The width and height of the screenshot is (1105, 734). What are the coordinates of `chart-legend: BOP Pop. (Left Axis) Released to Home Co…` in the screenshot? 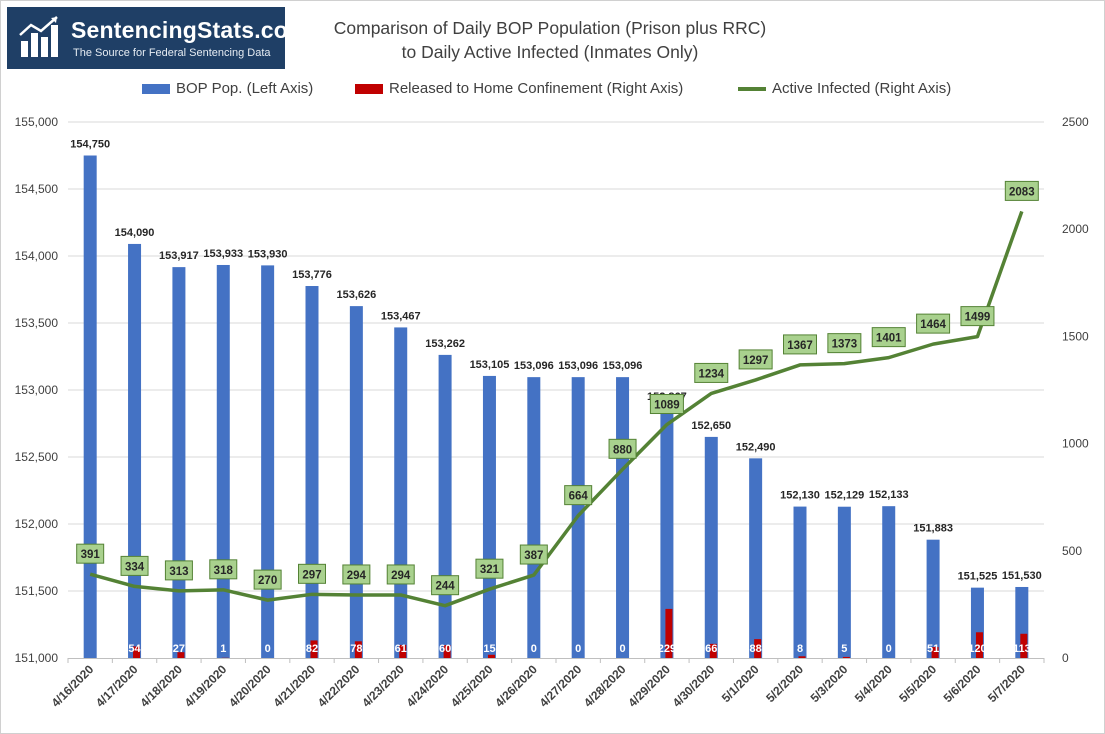 It's located at (552, 90).